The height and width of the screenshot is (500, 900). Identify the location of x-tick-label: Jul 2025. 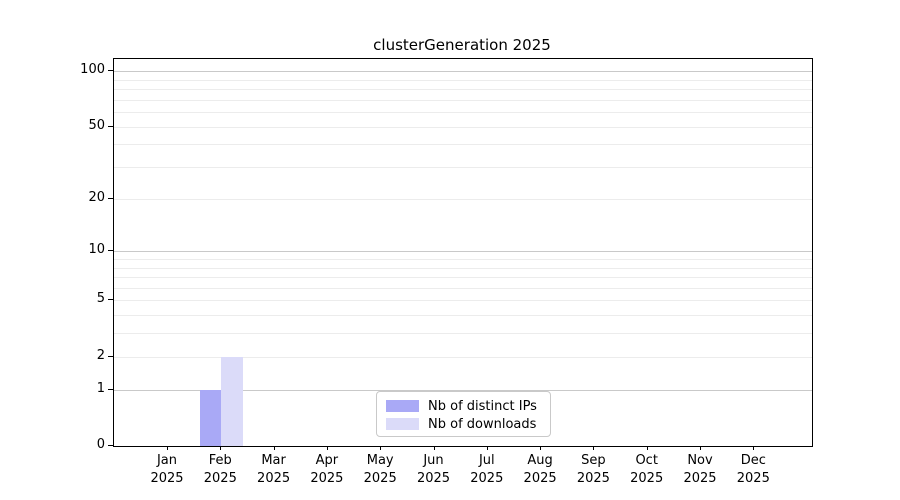
(487, 469).